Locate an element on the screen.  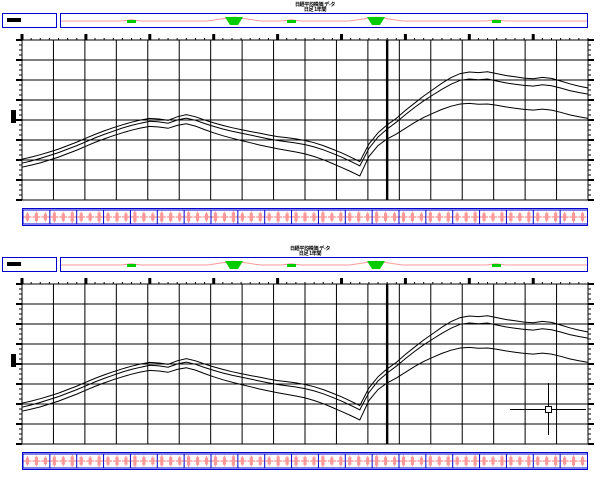
chart-title-1: 日経平均株価 デ-タ 日足 1年間 is located at coordinates (315, 8).